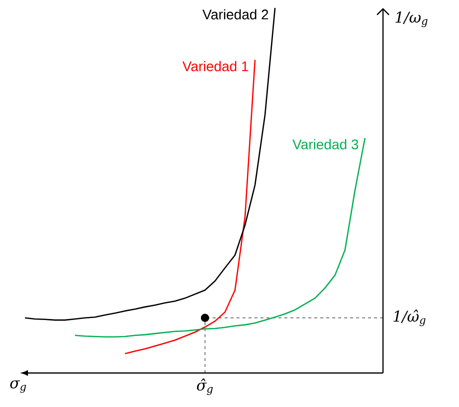 This screenshot has width=459, height=407. Describe the element at coordinates (204, 386) in the screenshot. I see `text: σ̂$_{g}$` at that location.